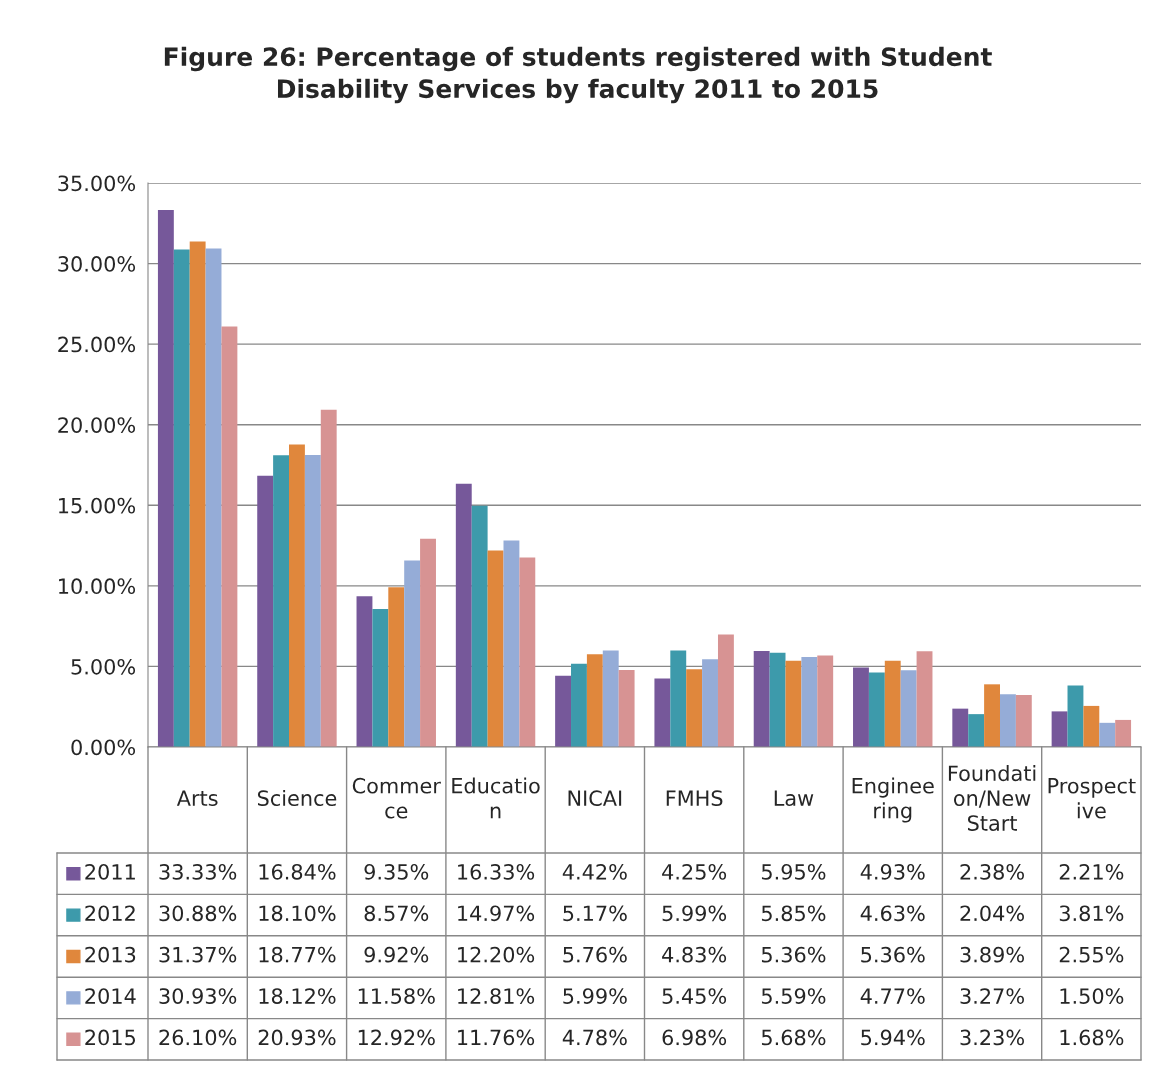  What do you see at coordinates (396, 871) in the screenshot?
I see `data-label: 9.35%` at bounding box center [396, 871].